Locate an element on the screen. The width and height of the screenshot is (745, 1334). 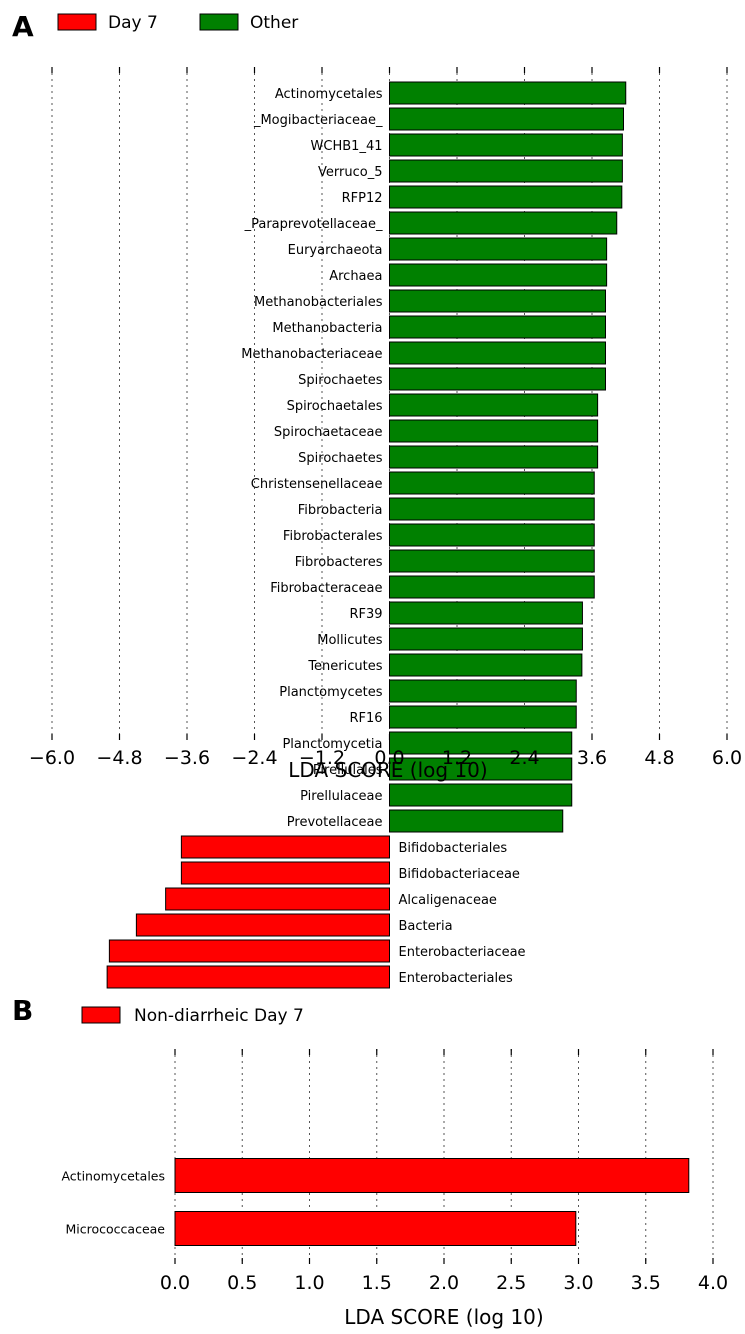
panel-b-x-tick-label: 4.0 is located at coordinates (713, 1283).